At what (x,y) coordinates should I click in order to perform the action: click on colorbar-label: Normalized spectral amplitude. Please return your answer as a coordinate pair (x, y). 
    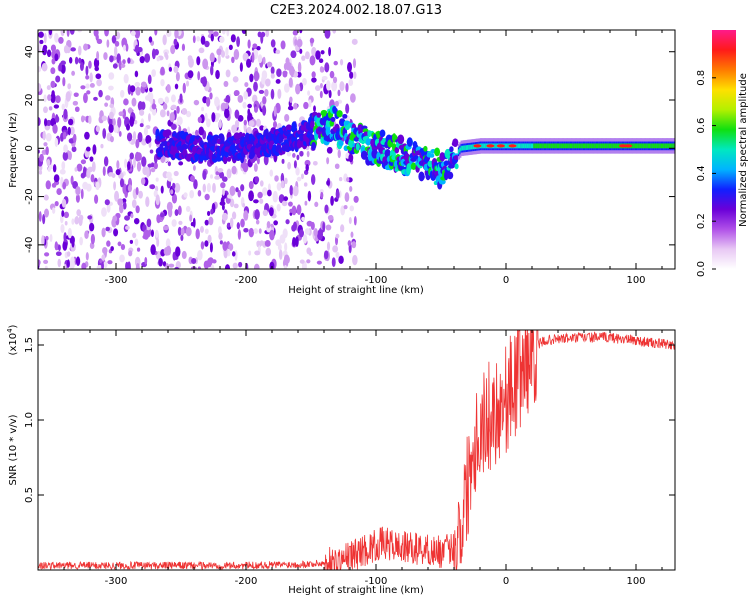
    Looking at the image, I should click on (743, 150).